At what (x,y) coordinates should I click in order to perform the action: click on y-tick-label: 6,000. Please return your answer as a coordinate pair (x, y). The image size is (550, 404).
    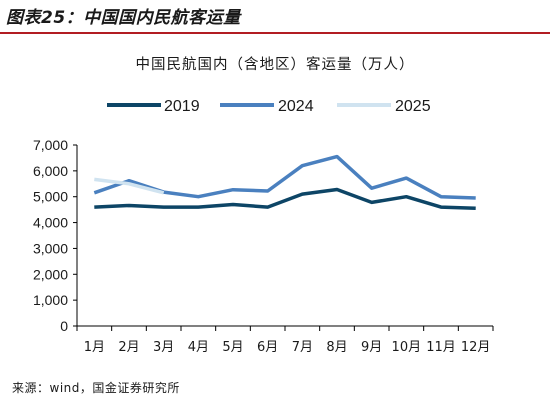
    Looking at the image, I should click on (50, 171).